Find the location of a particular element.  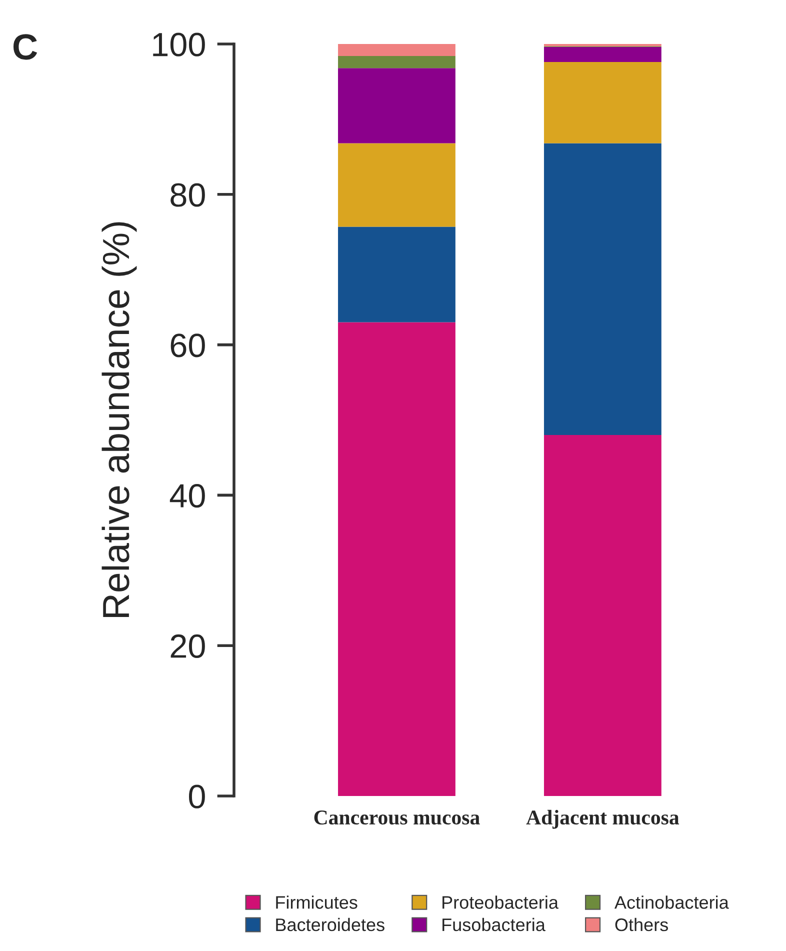

x-tick-label: Adjacent mucosa is located at coordinates (603, 819).